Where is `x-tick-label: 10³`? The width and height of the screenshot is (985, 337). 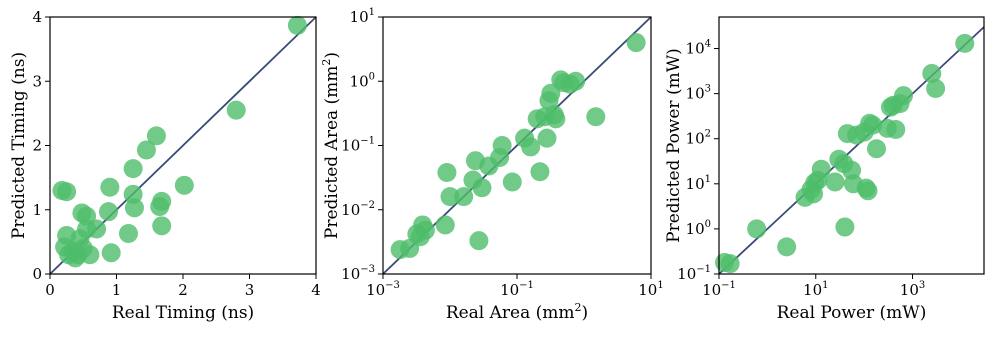 x-tick-label: 10³ is located at coordinates (912, 289).